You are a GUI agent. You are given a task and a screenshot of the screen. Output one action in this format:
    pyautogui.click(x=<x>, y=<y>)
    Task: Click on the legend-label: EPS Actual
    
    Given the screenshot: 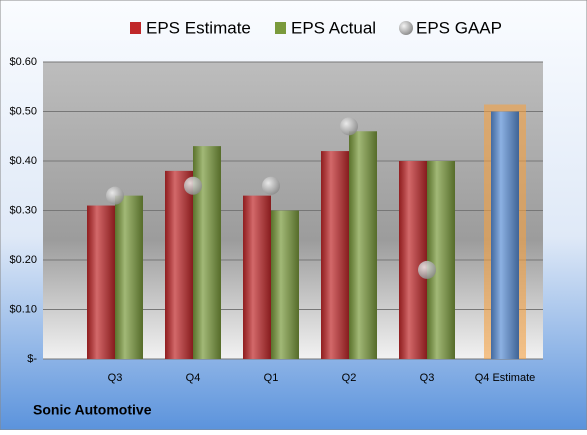 What is the action you would take?
    pyautogui.click(x=333, y=27)
    